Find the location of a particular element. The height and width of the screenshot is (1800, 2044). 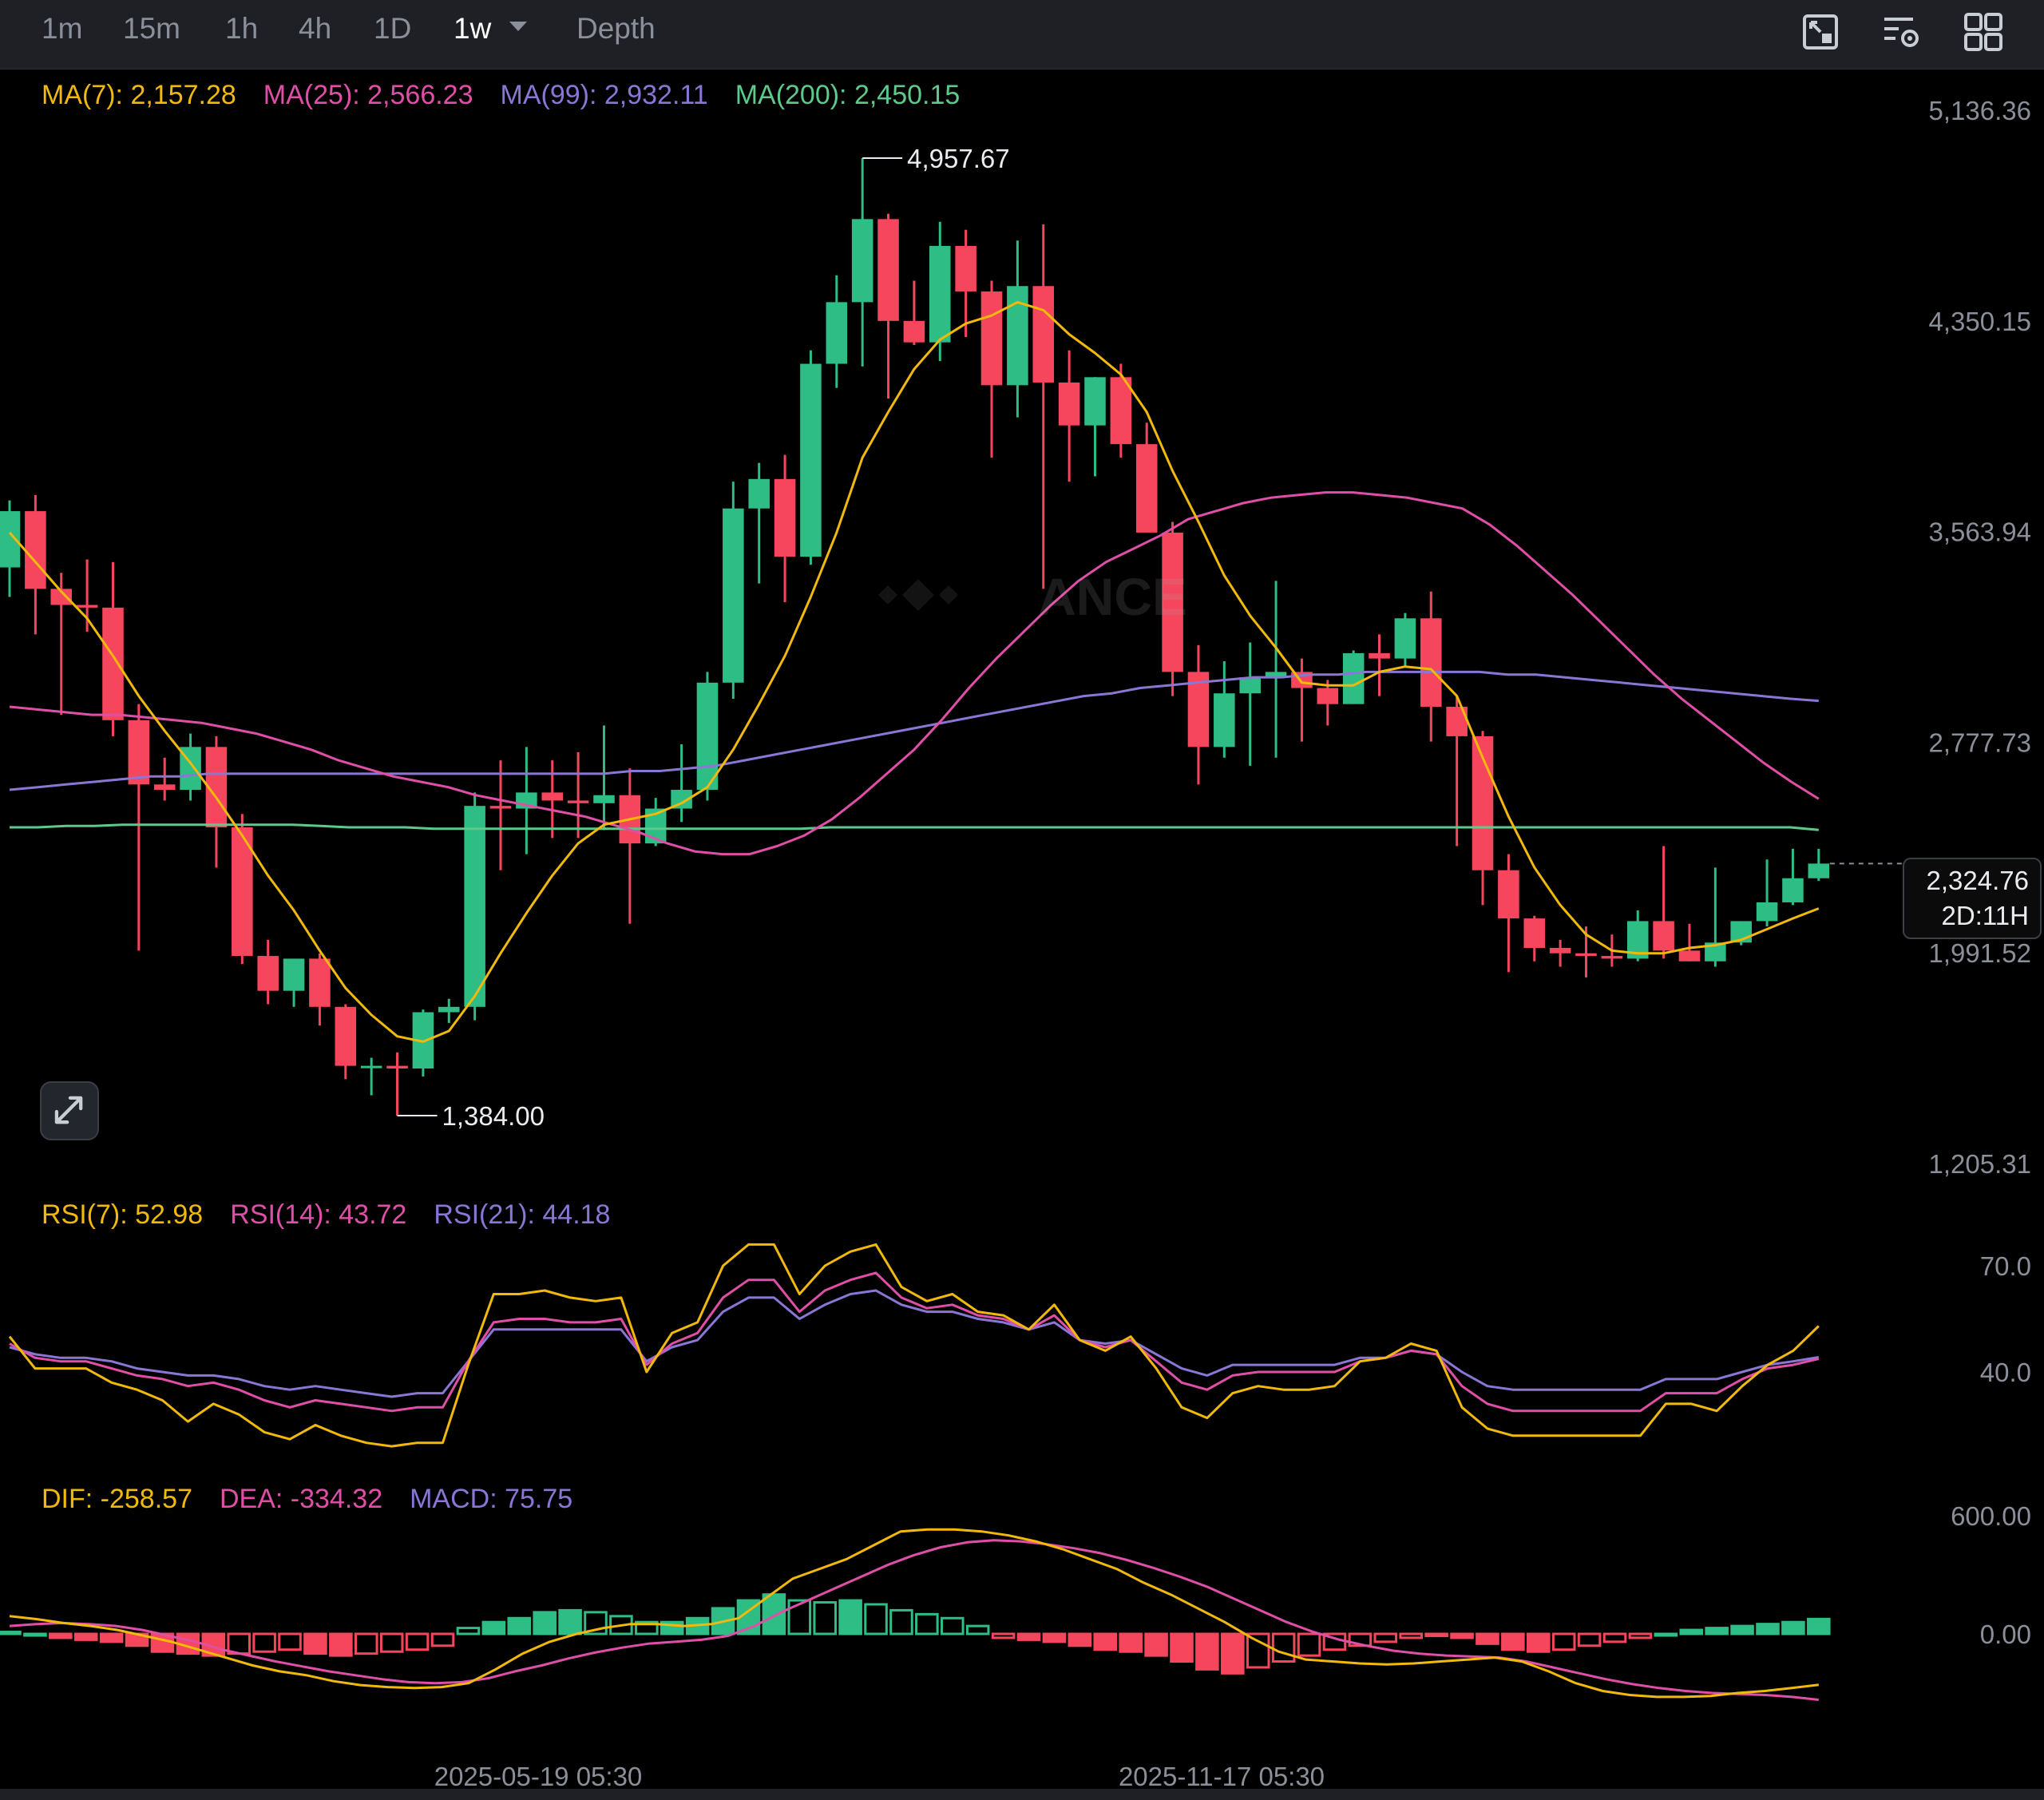

macd-legend-dea: DEA: -334.32 is located at coordinates (301, 1499).